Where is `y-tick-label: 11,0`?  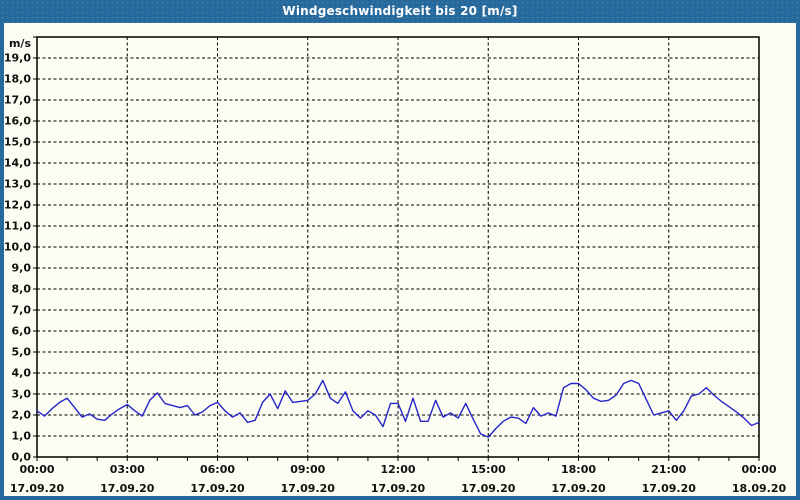 y-tick-label: 11,0 is located at coordinates (17, 226).